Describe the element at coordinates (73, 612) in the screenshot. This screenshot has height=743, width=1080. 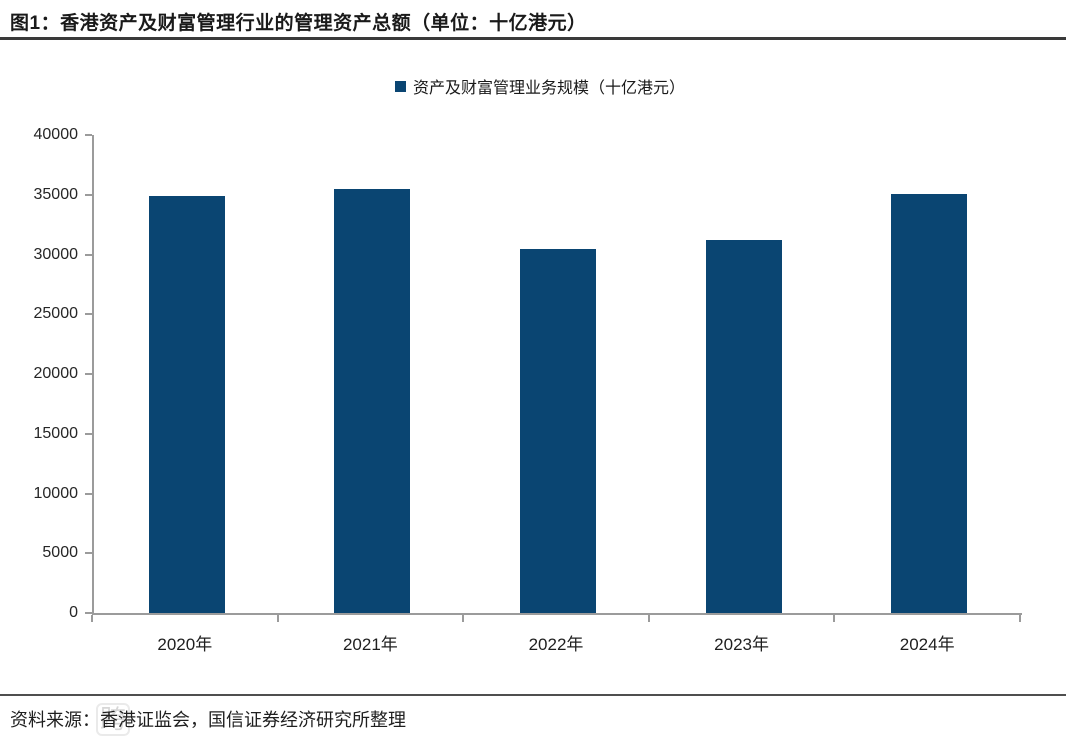
I see `y-axis-tick-label: 0` at that location.